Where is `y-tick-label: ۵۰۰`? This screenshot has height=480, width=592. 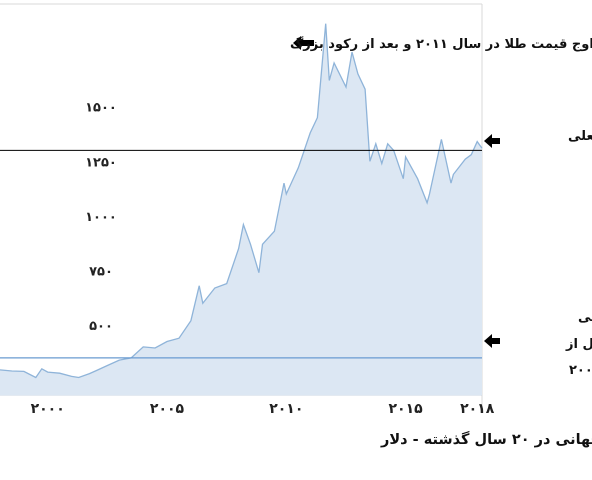
y-tick-label: ۵۰۰ is located at coordinates (101, 326).